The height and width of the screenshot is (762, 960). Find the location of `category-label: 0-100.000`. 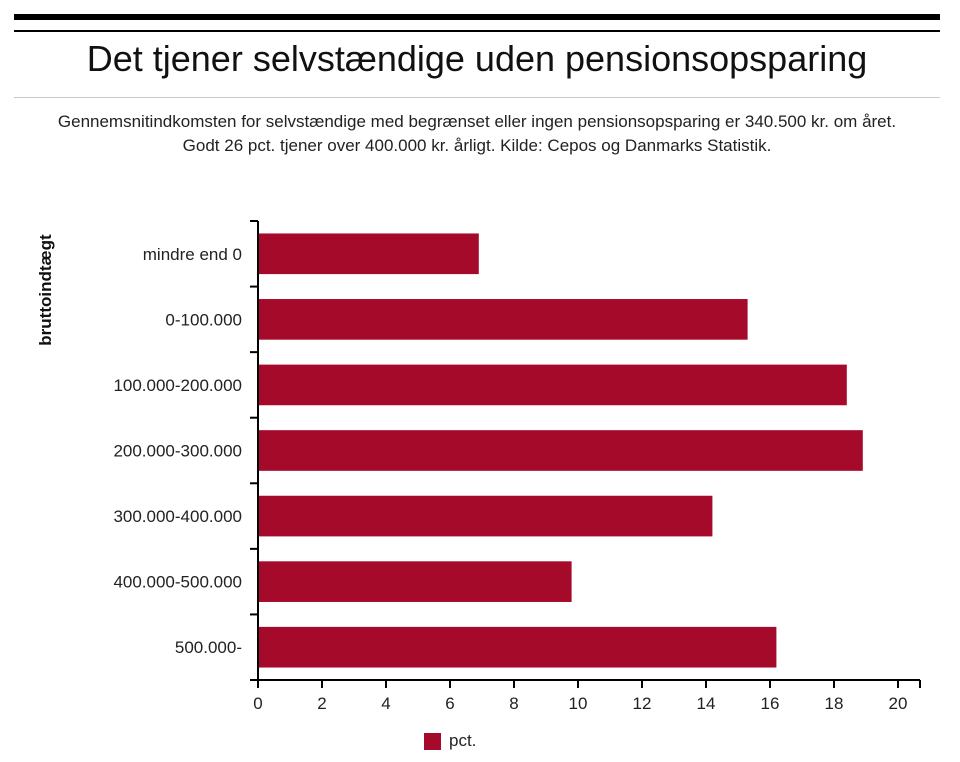

category-label: 0-100.000 is located at coordinates (203, 319).